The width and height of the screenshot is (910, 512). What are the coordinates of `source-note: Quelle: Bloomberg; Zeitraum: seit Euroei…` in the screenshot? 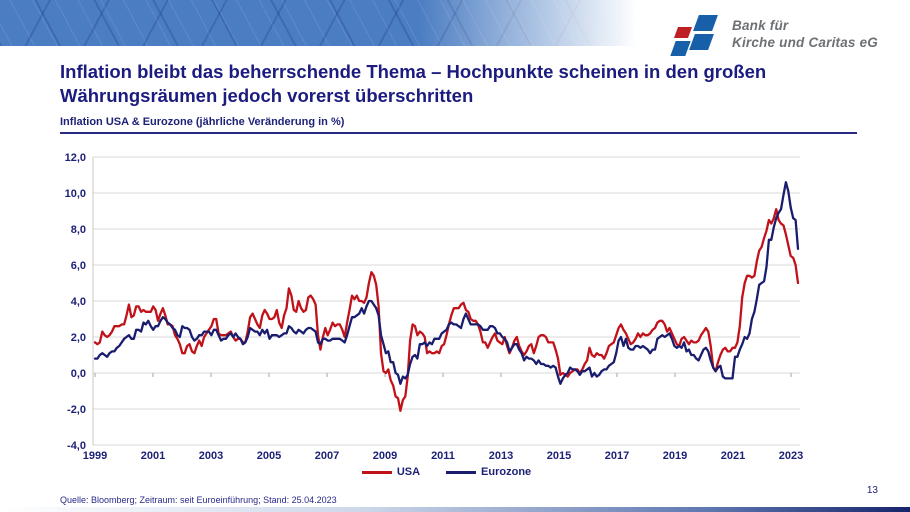 It's located at (198, 500).